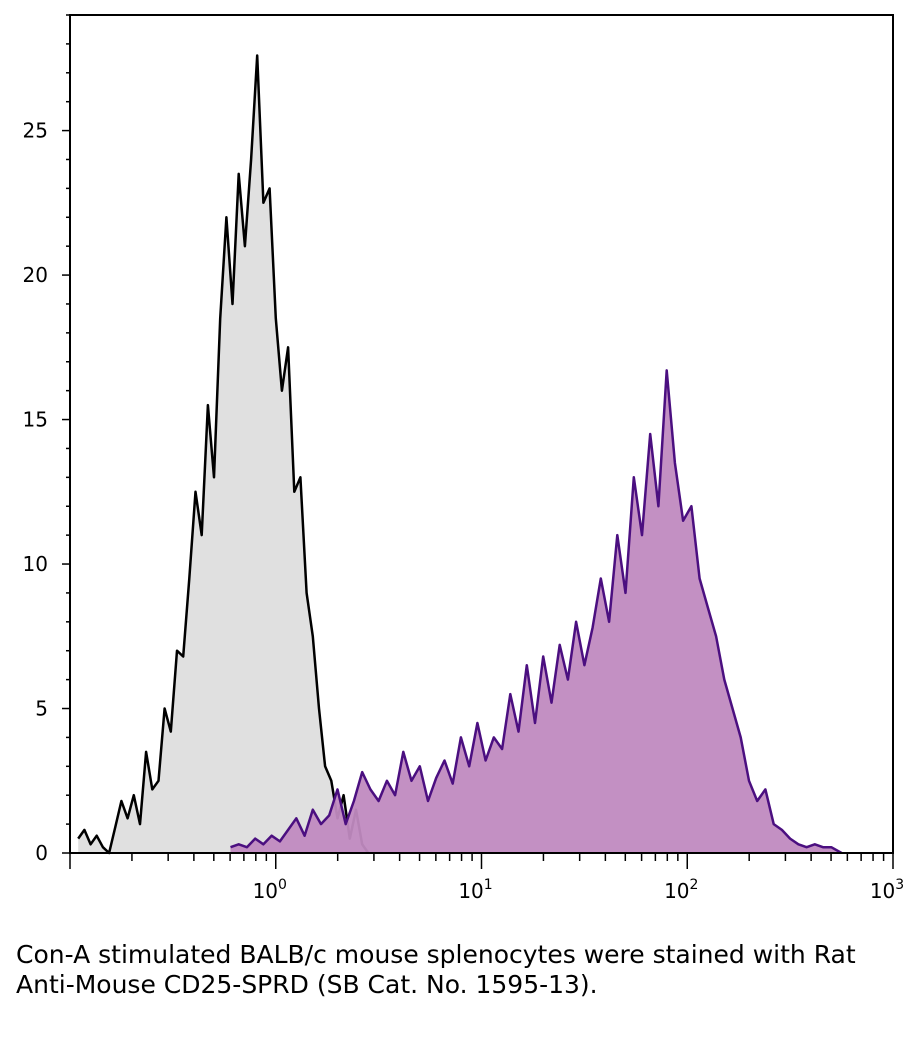  I want to click on x-tick-label: 10¹, so click(475, 890).